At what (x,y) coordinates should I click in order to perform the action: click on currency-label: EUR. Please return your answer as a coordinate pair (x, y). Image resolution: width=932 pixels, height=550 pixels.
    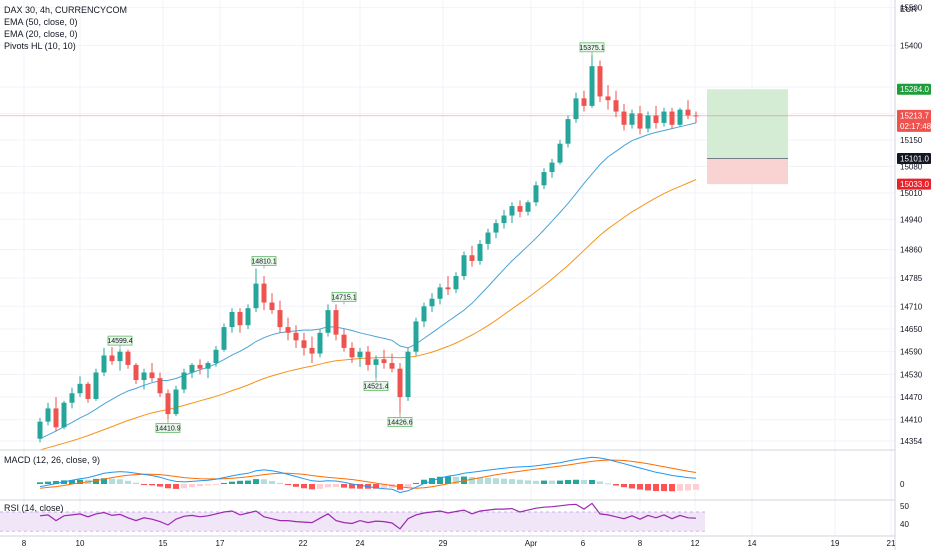
    Looking at the image, I should click on (908, 9).